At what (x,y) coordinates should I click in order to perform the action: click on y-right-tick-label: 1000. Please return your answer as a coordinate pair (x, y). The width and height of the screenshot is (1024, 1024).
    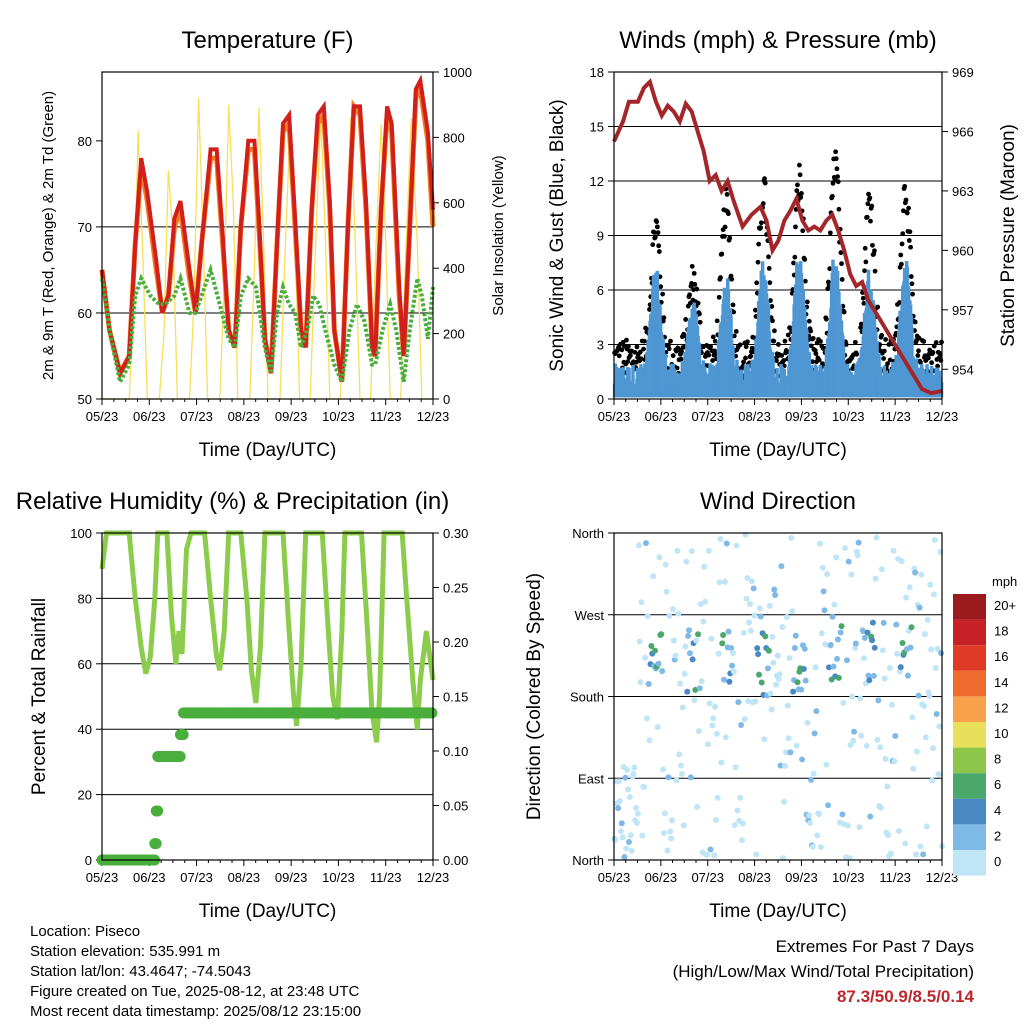
    Looking at the image, I should click on (457, 72).